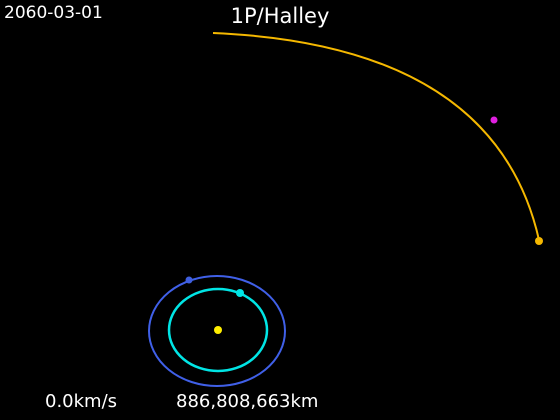  Describe the element at coordinates (247, 401) in the screenshot. I see `distance-readout: 886,808,663km` at that location.